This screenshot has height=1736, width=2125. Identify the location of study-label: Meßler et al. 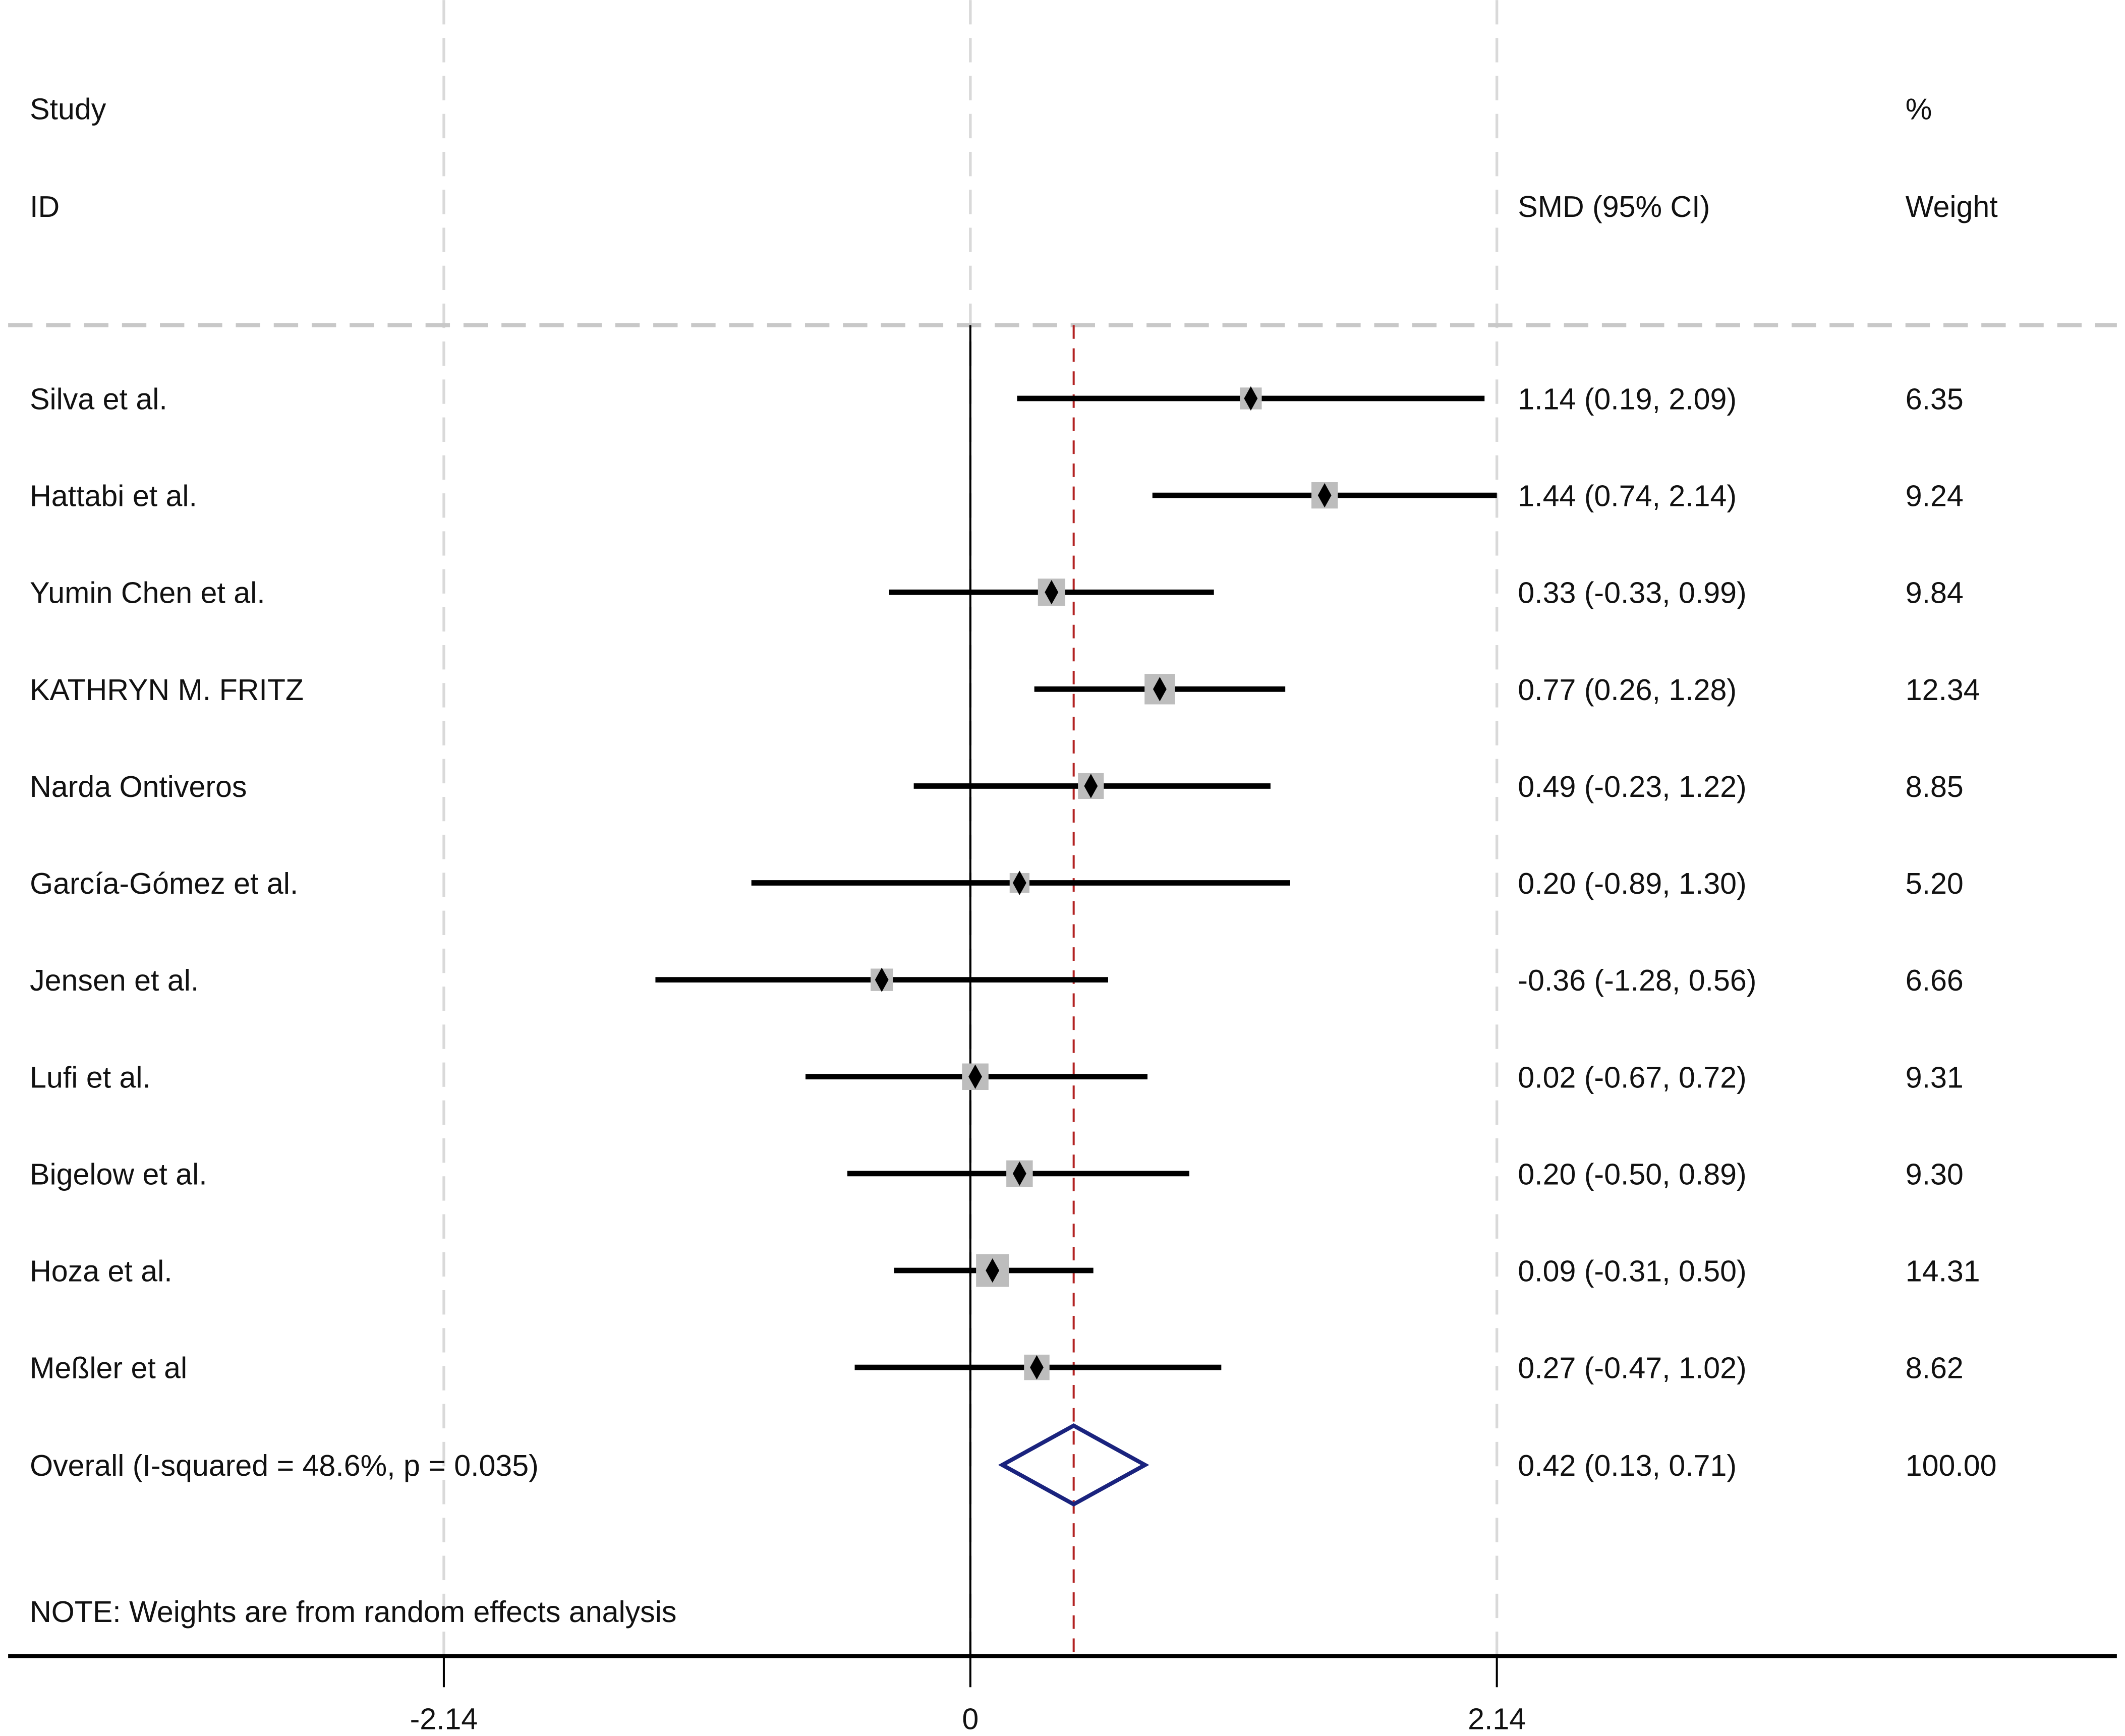
(108, 1368).